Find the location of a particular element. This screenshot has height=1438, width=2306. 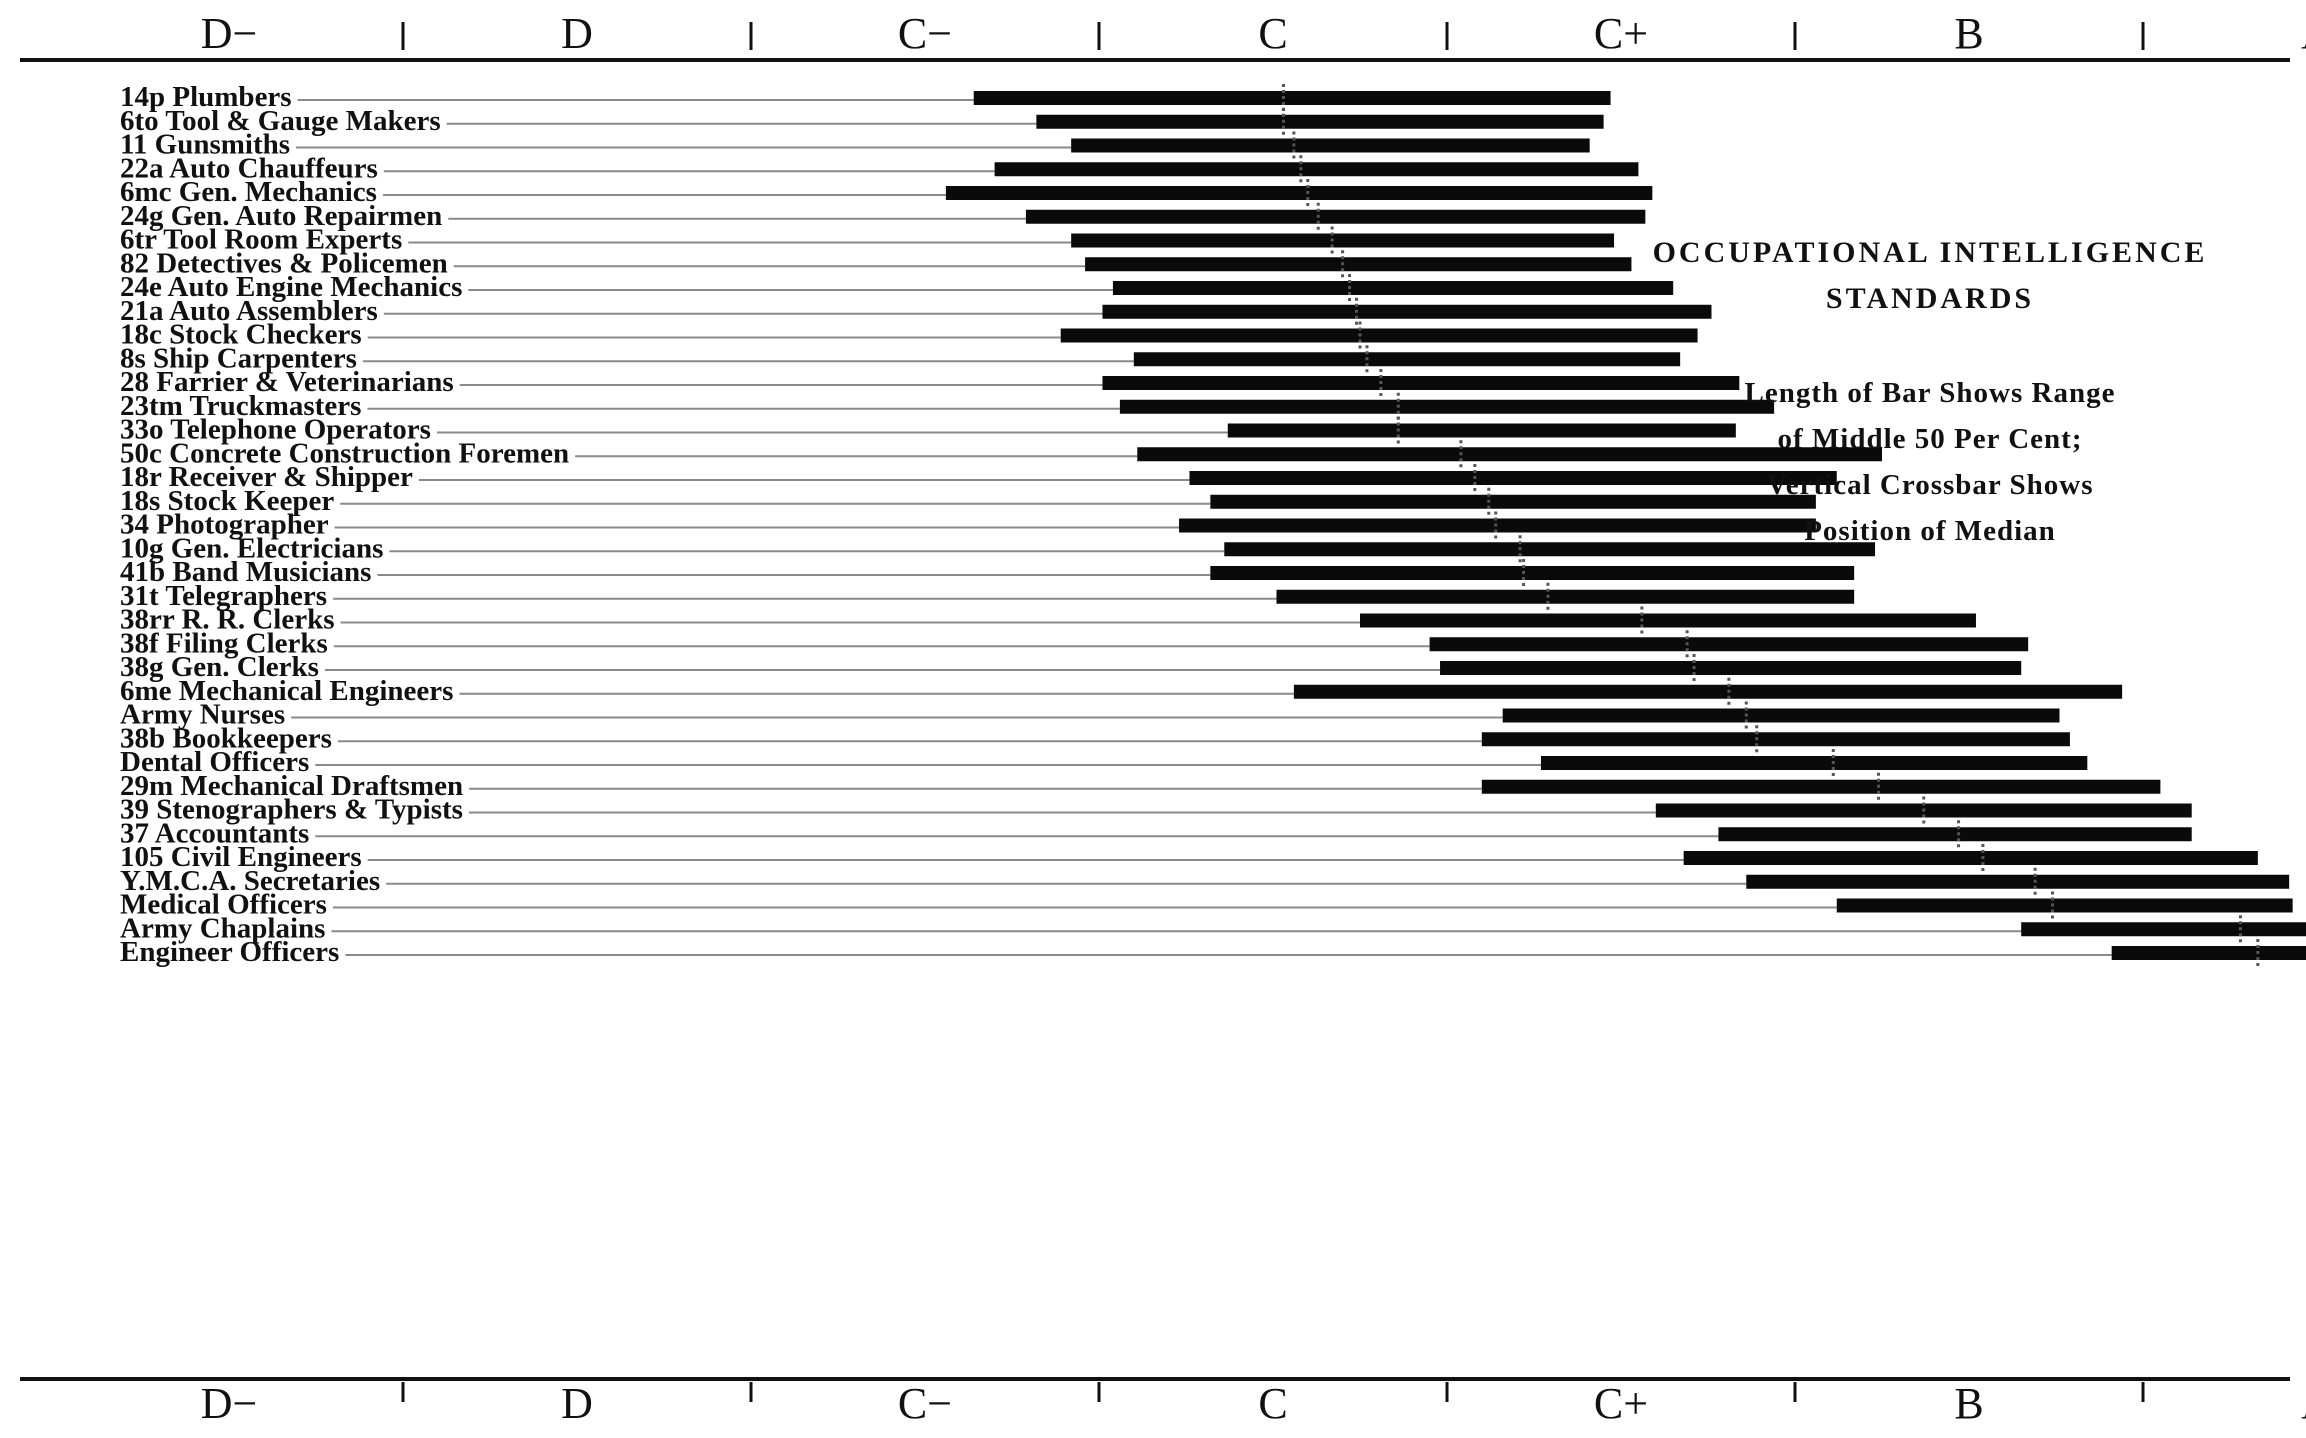

occupation-row: 82 Detectives & Policemen is located at coordinates (876, 263).